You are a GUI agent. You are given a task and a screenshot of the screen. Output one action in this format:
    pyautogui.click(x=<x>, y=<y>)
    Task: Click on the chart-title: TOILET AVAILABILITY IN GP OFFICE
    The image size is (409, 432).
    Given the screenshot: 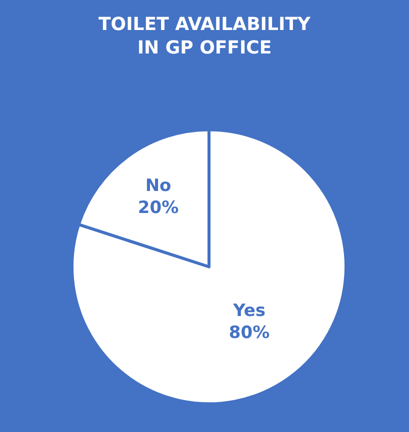 What is the action you would take?
    pyautogui.click(x=205, y=36)
    